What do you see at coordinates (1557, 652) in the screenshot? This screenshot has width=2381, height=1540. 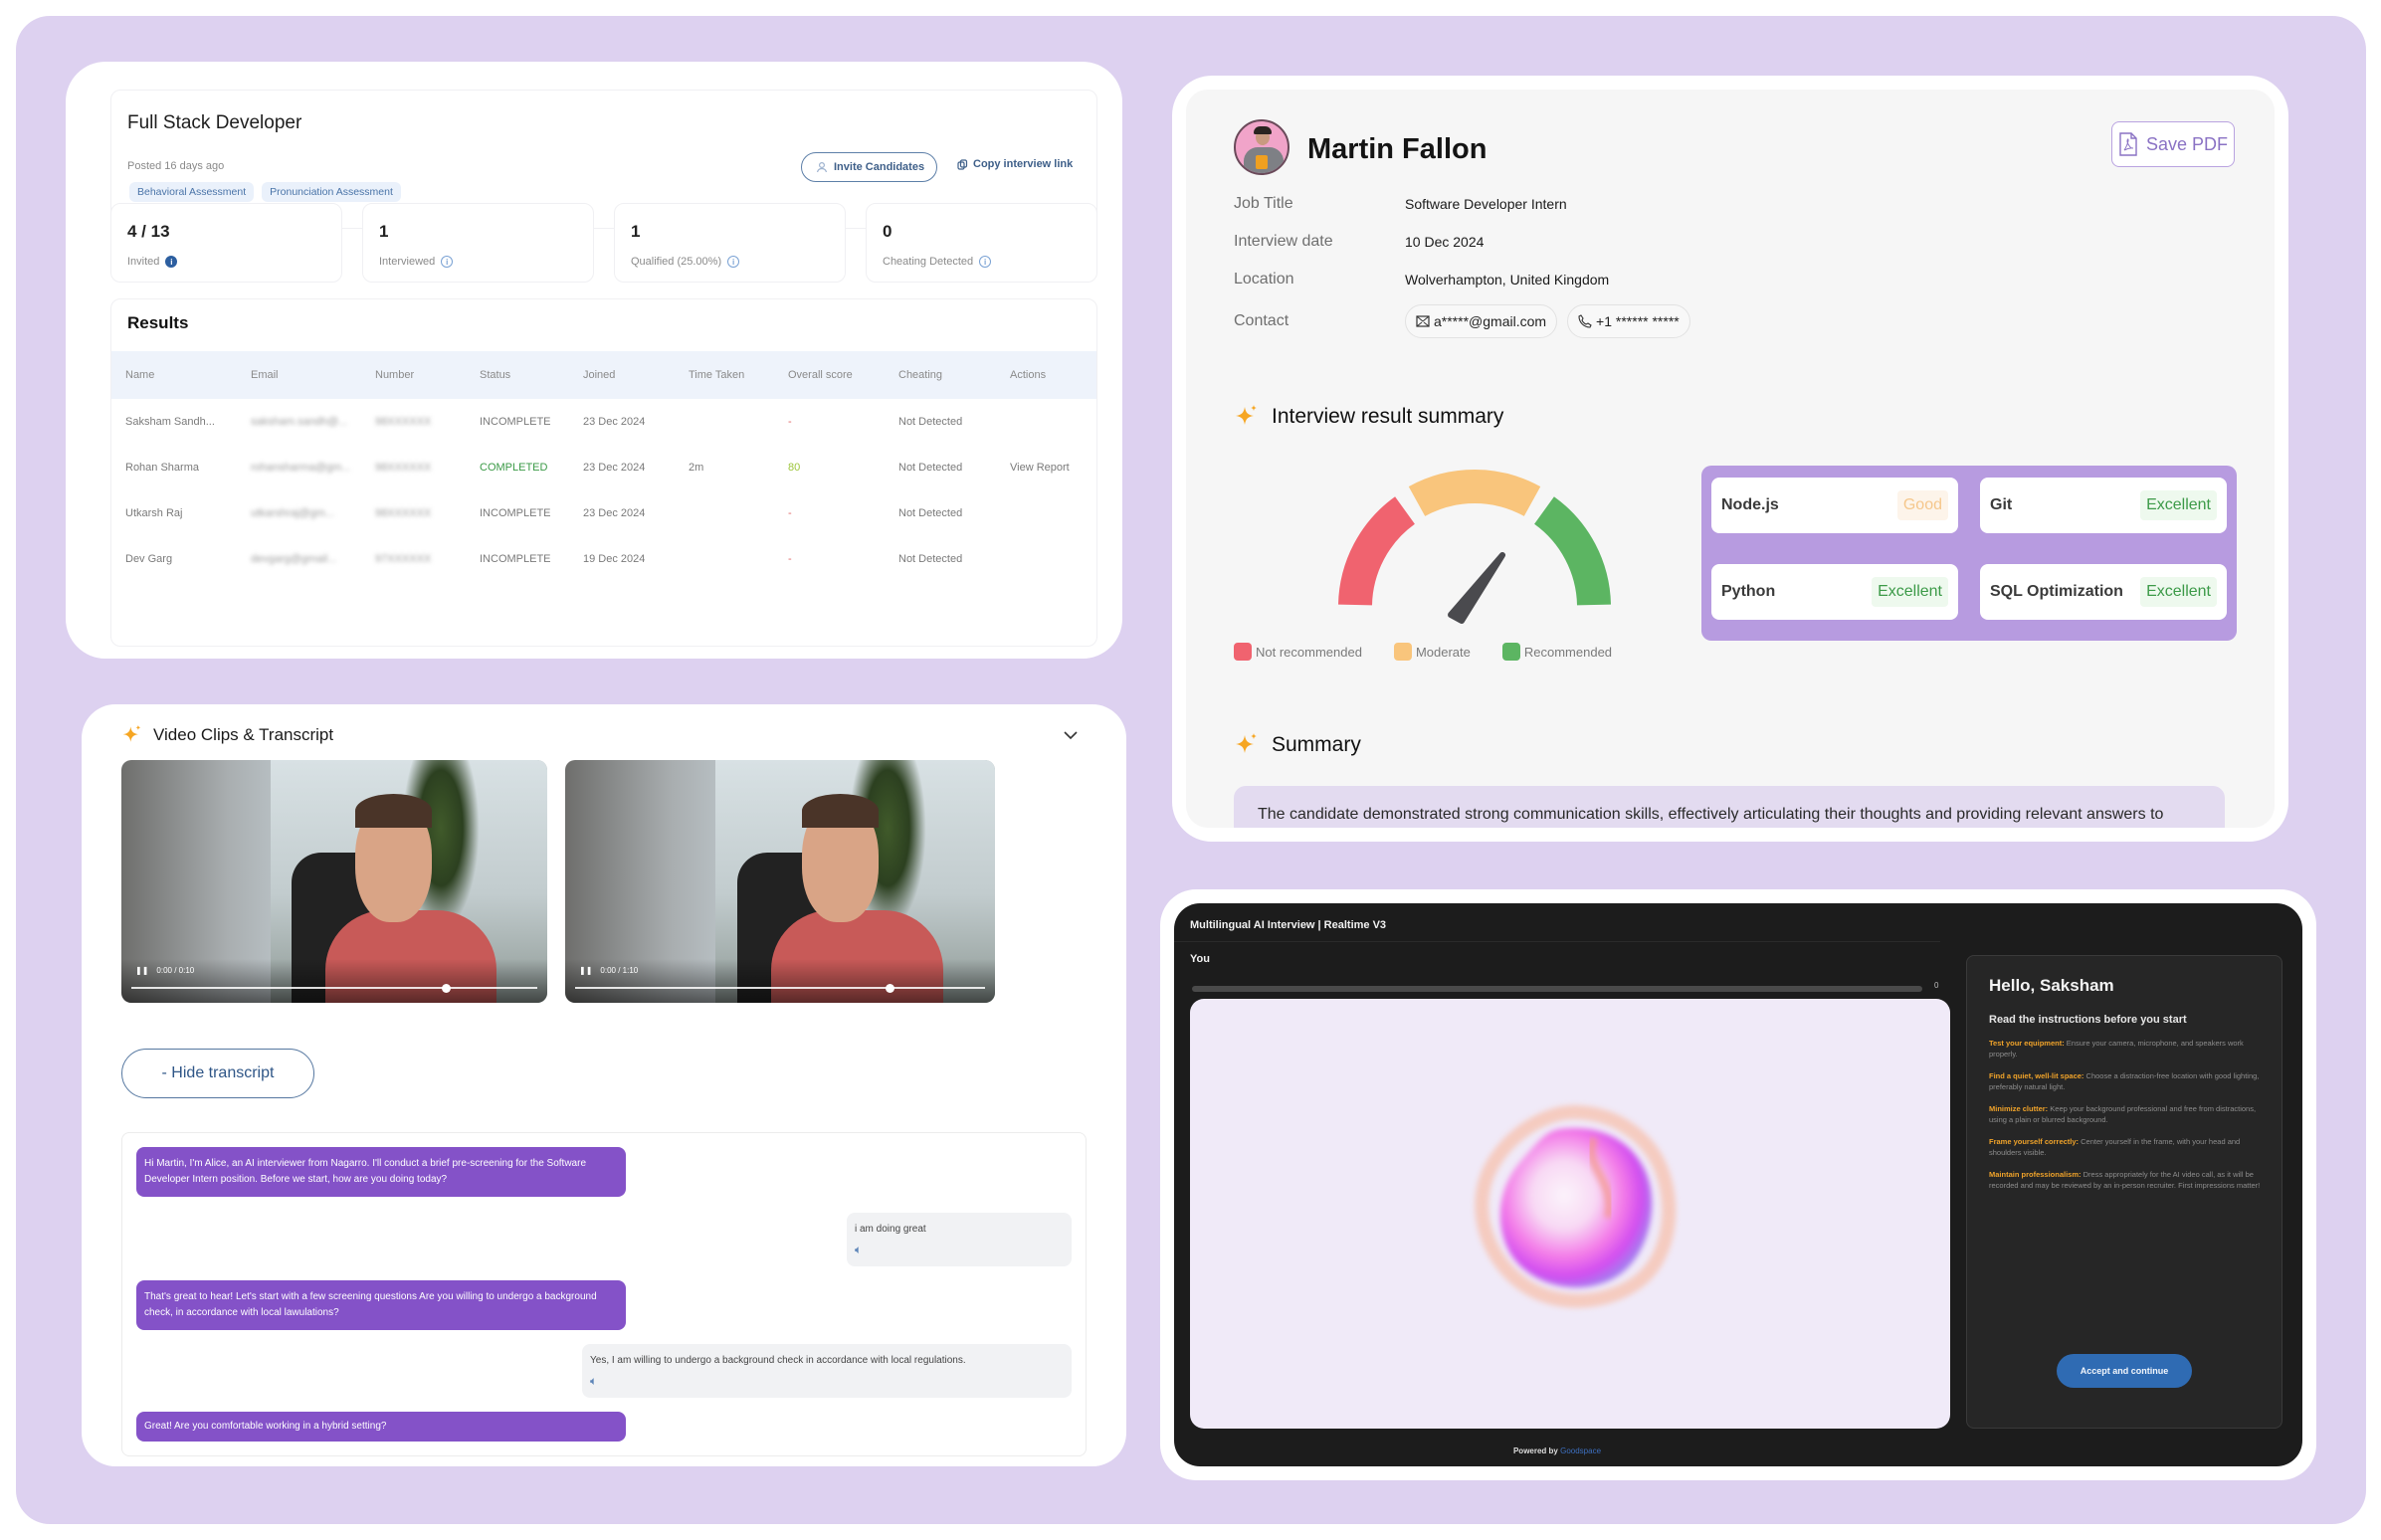 I see `legend-recommended: Recommended` at bounding box center [1557, 652].